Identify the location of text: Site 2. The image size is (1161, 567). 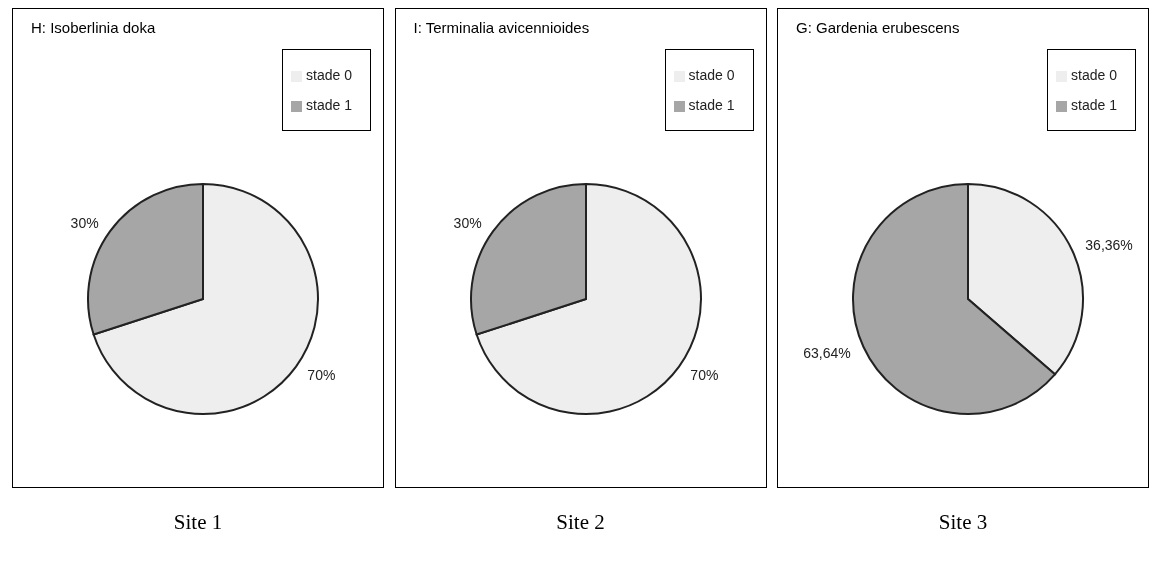
(580, 522).